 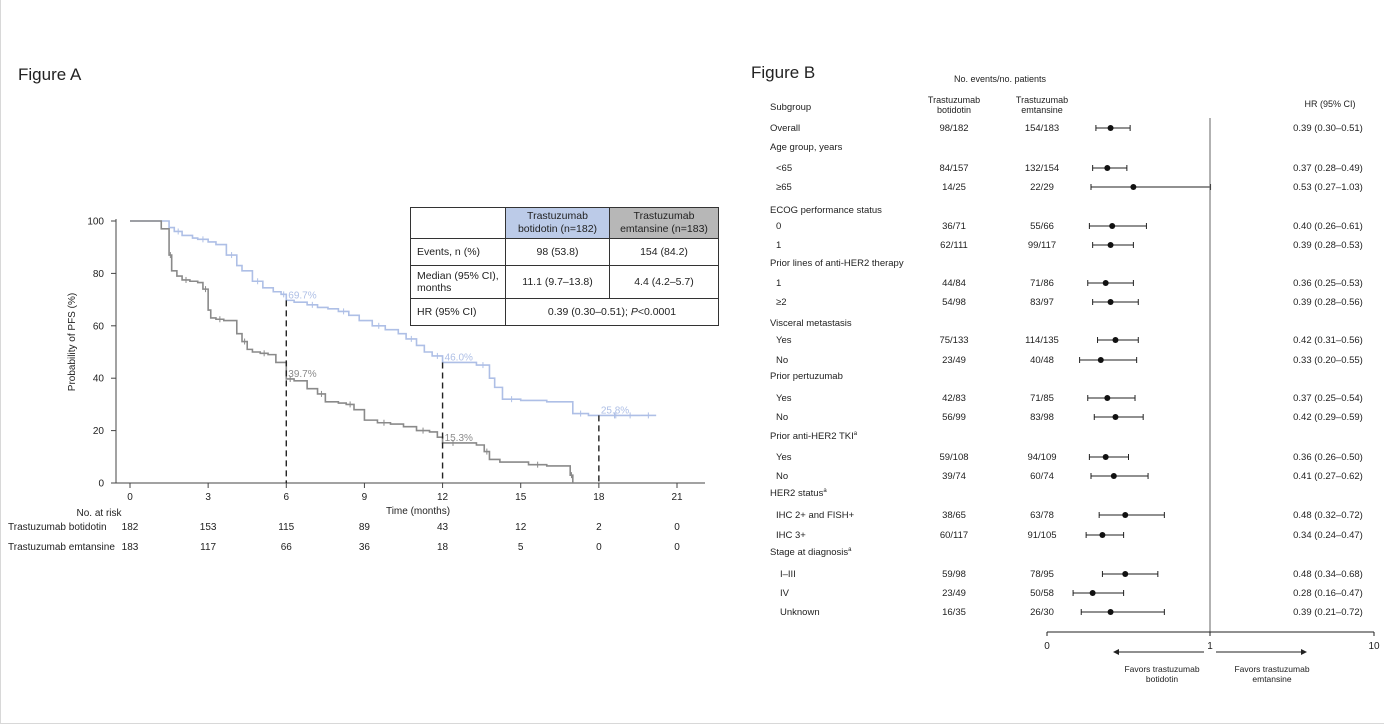 What do you see at coordinates (954, 302) in the screenshot?
I see `events-botidotin: 54/98` at bounding box center [954, 302].